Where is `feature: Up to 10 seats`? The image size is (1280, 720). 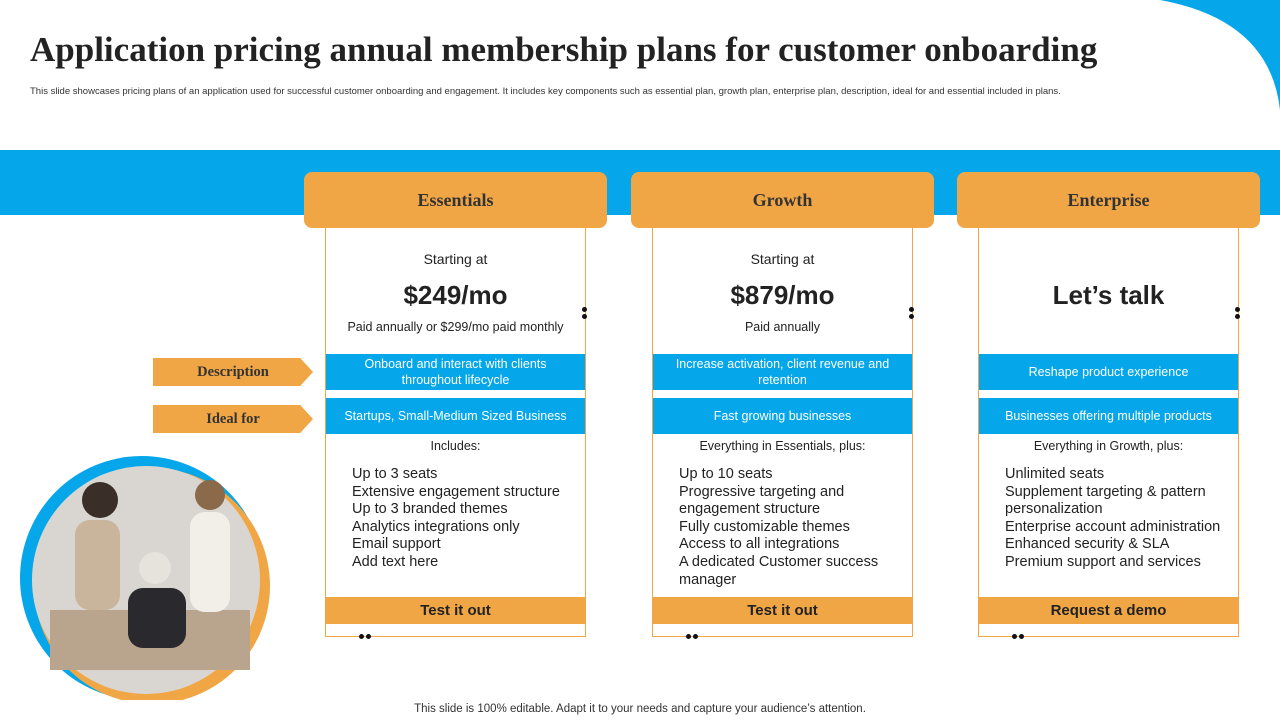 feature: Up to 10 seats is located at coordinates (726, 474).